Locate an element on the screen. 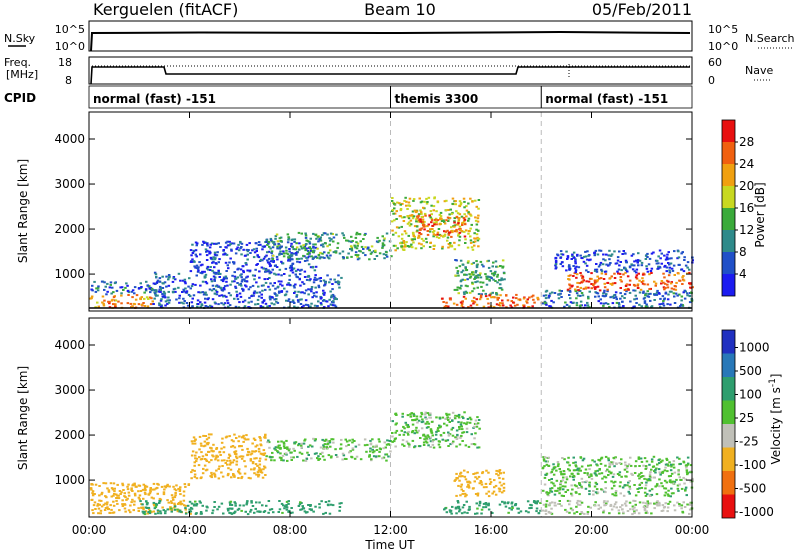 The height and width of the screenshot is (554, 800). velocity-cbar-swatch is located at coordinates (728, 389).